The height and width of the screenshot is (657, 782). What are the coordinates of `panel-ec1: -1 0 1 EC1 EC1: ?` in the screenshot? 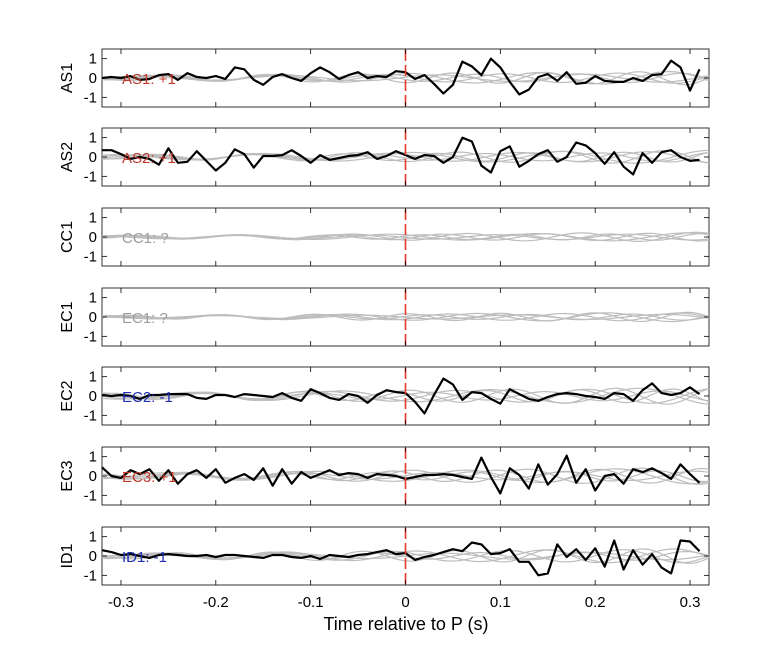 It's located at (384, 317).